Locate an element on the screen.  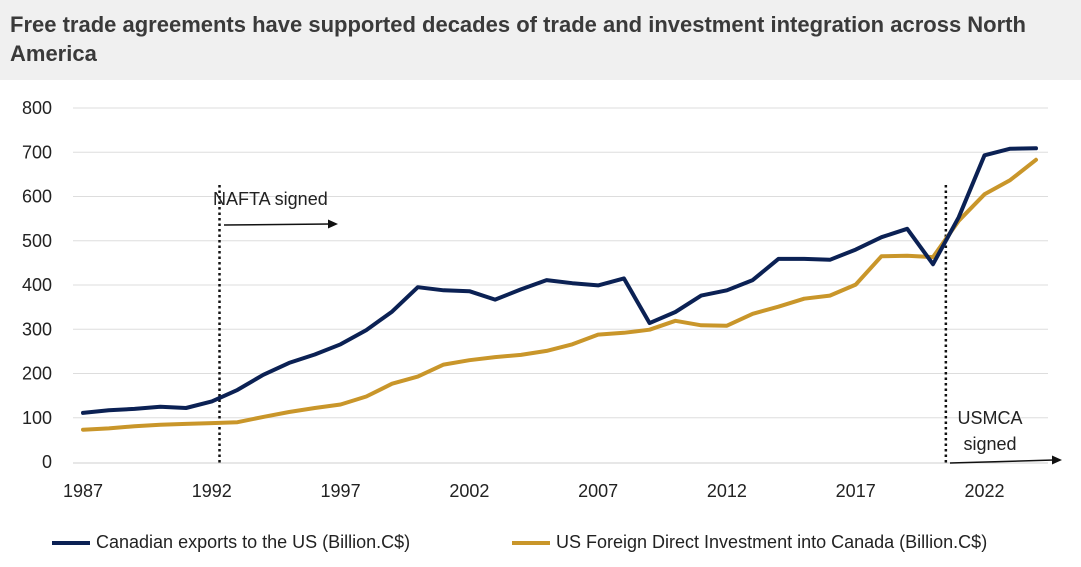
usmca-annotation-label: USMCA is located at coordinates (989, 418).